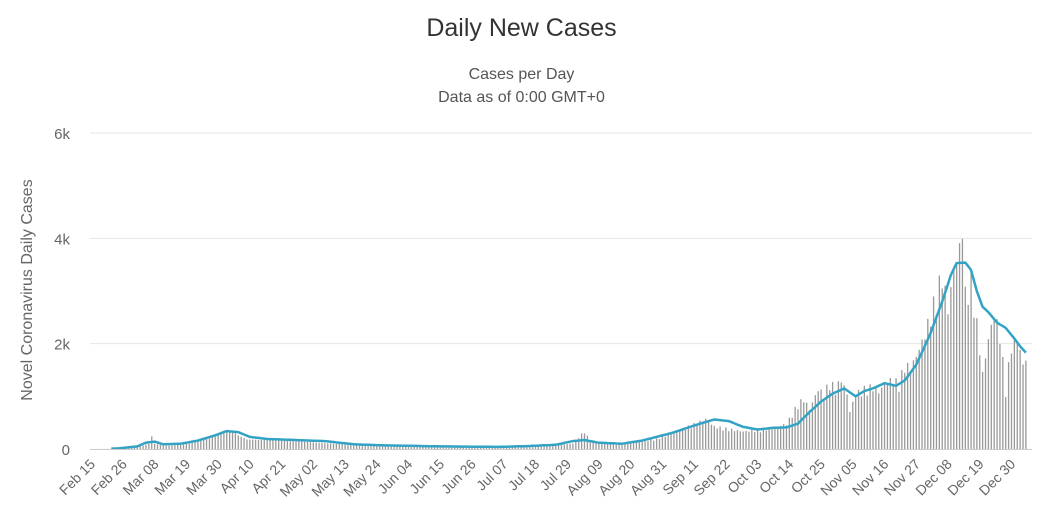 This screenshot has width=1043, height=527. I want to click on y-tick-label: 6k, so click(62, 134).